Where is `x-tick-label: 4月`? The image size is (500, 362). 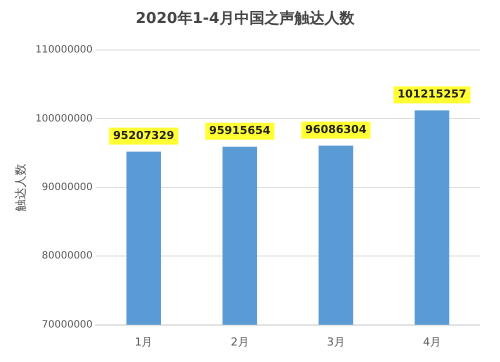
x-tick-label: 4月 is located at coordinates (431, 341).